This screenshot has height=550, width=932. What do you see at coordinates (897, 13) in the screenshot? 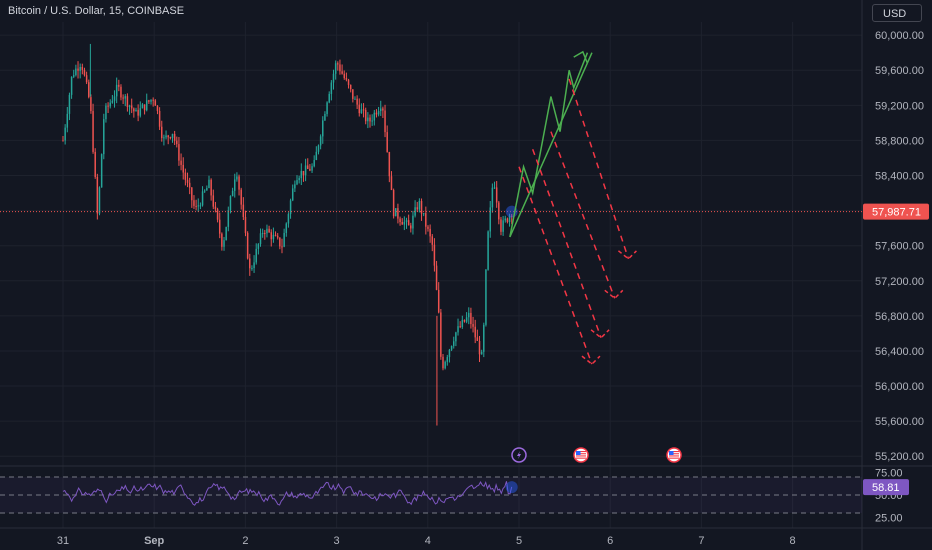
I see `currency-button: USD` at bounding box center [897, 13].